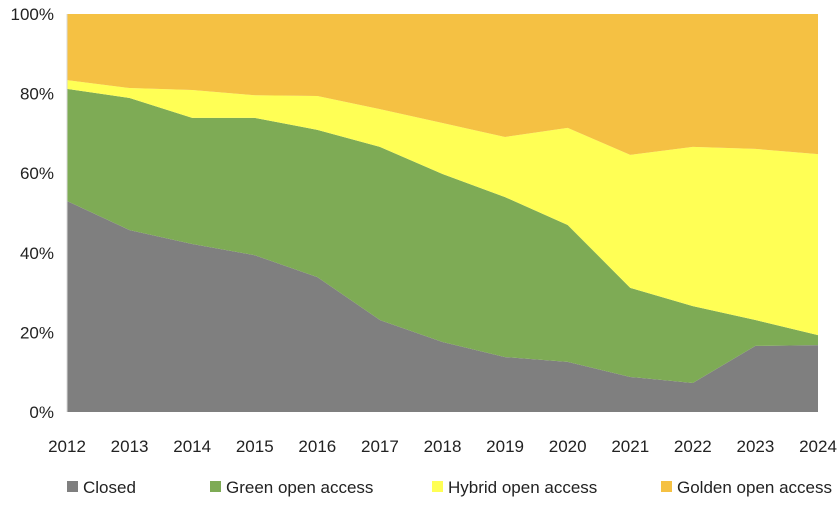  Describe the element at coordinates (37, 94) in the screenshot. I see `y-tick-label: 80%` at that location.